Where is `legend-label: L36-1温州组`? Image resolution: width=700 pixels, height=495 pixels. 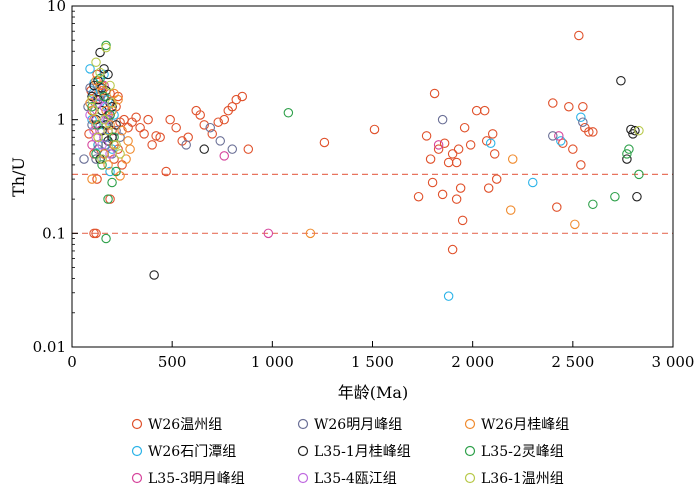 legend-label: L36-1温州组 is located at coordinates (522, 479).